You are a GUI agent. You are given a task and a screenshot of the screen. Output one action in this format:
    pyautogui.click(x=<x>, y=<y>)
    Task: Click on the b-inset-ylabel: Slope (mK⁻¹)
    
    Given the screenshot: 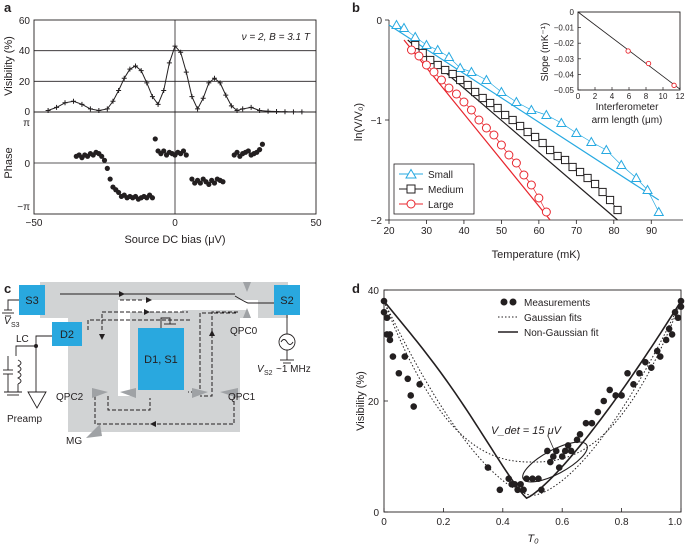 What is the action you would take?
    pyautogui.click(x=545, y=52)
    